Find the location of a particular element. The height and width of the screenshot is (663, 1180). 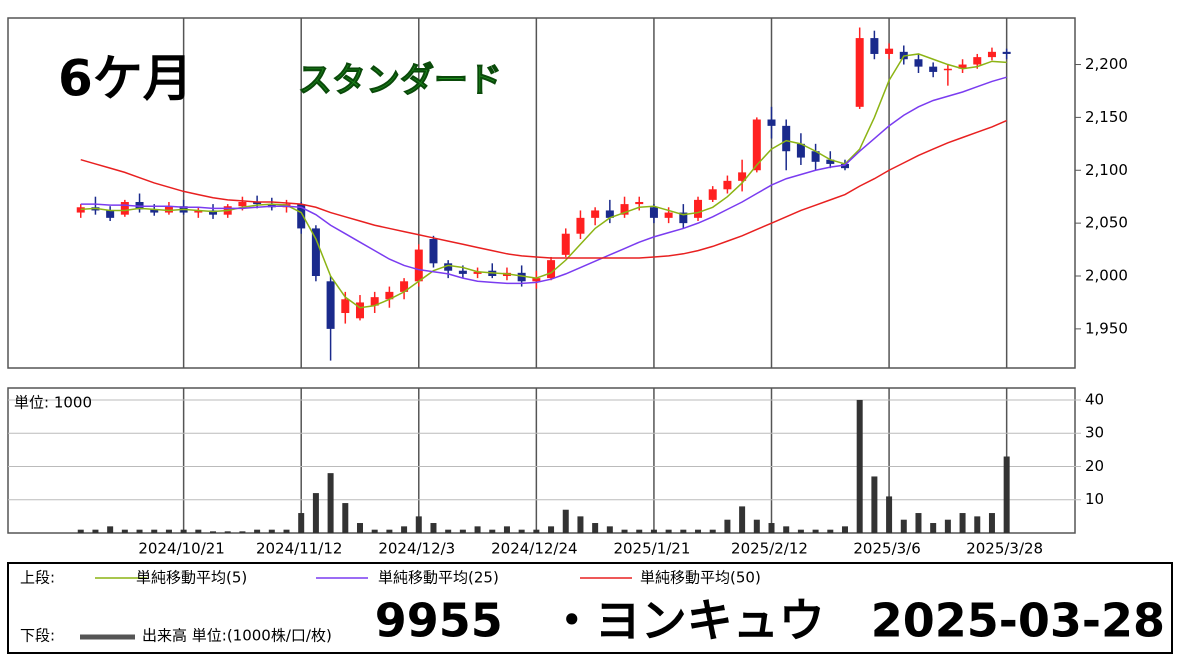

page-title: 9955 ・ヨンキュウ 2025-03-28 is located at coordinates (770, 621).